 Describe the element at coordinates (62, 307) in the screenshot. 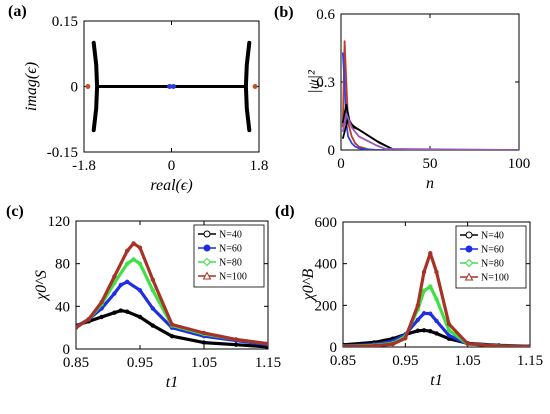

I see `y-tick-label: 40` at that location.